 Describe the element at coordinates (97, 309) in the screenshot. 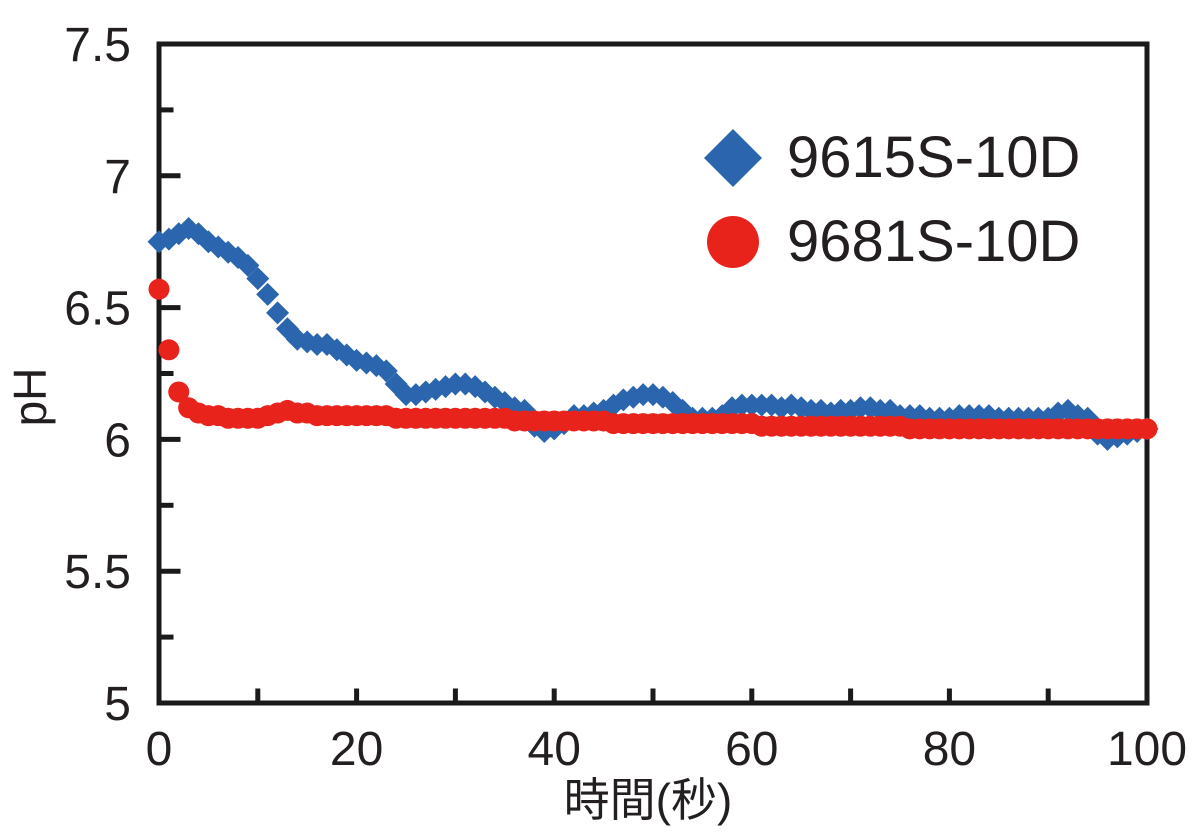

I see `y-tick-label: 6.5` at that location.